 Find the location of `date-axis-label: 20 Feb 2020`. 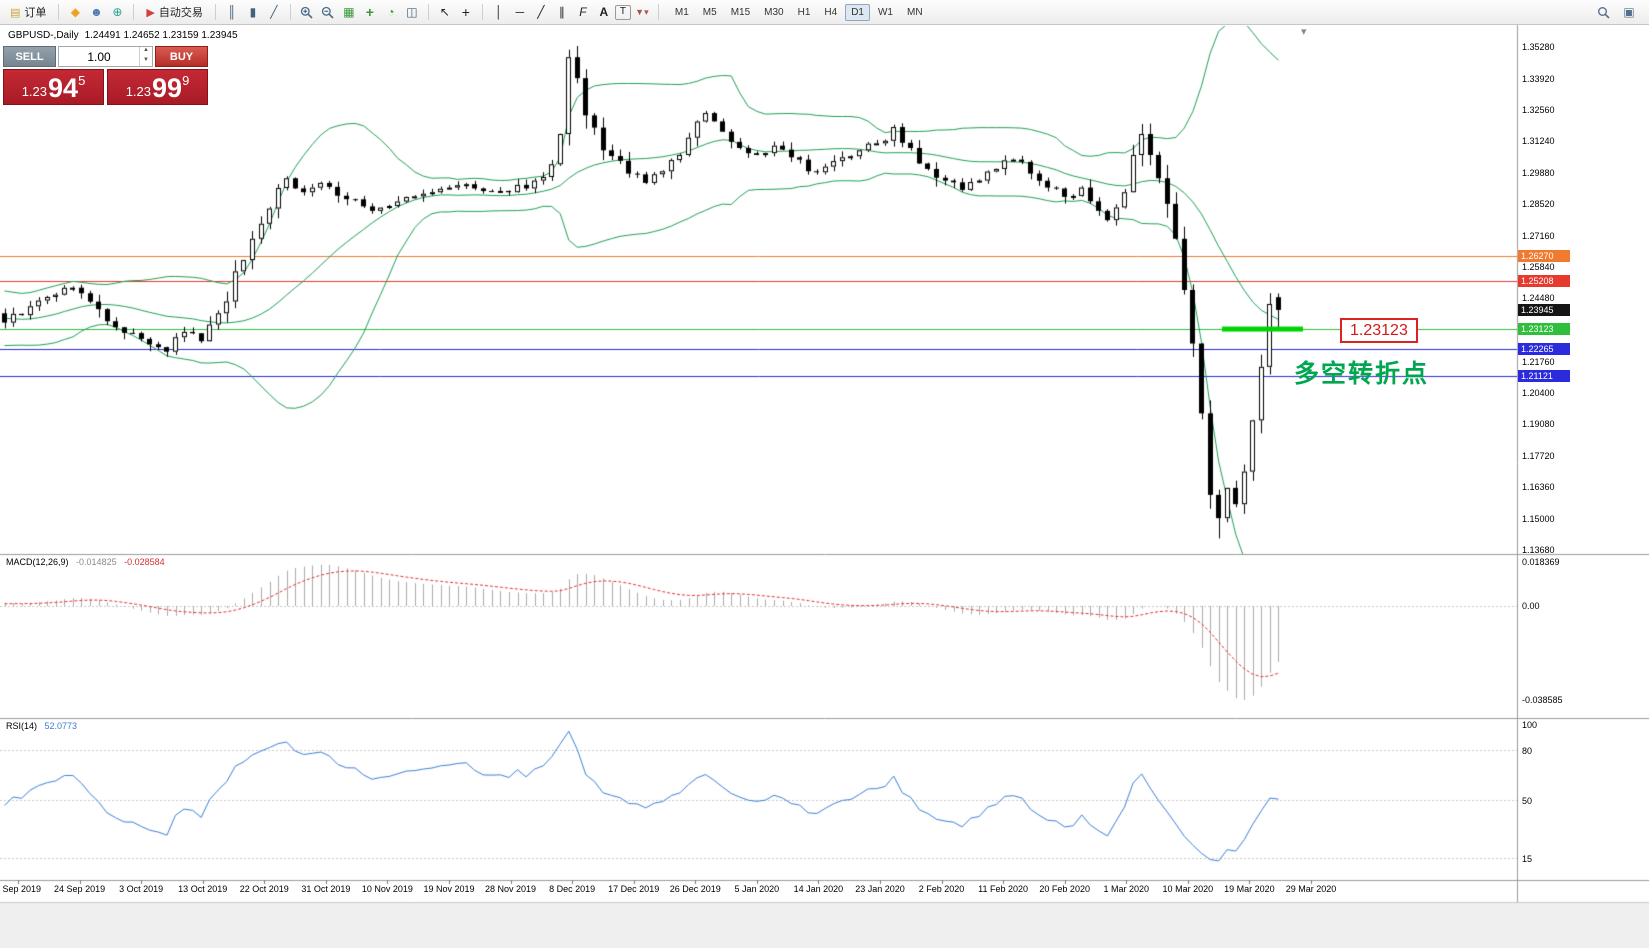

date-axis-label: 20 Feb 2020 is located at coordinates (1064, 889).